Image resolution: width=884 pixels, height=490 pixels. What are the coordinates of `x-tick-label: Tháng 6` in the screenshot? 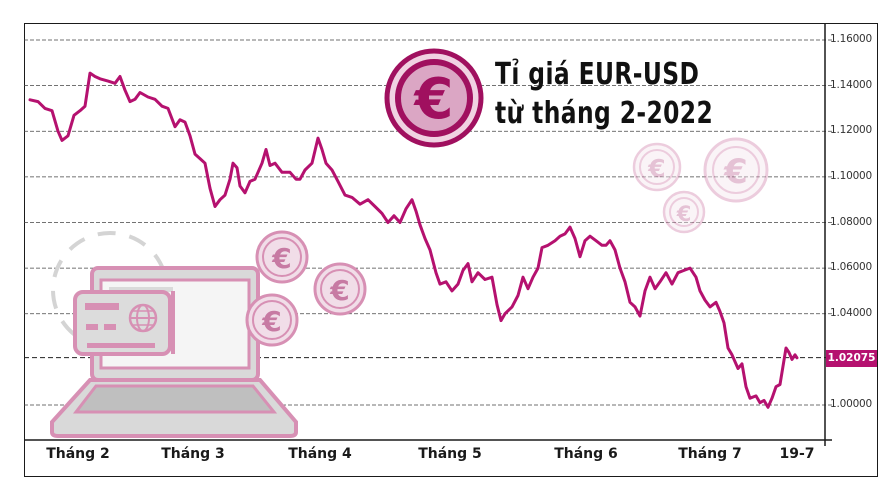 It's located at (586, 454).